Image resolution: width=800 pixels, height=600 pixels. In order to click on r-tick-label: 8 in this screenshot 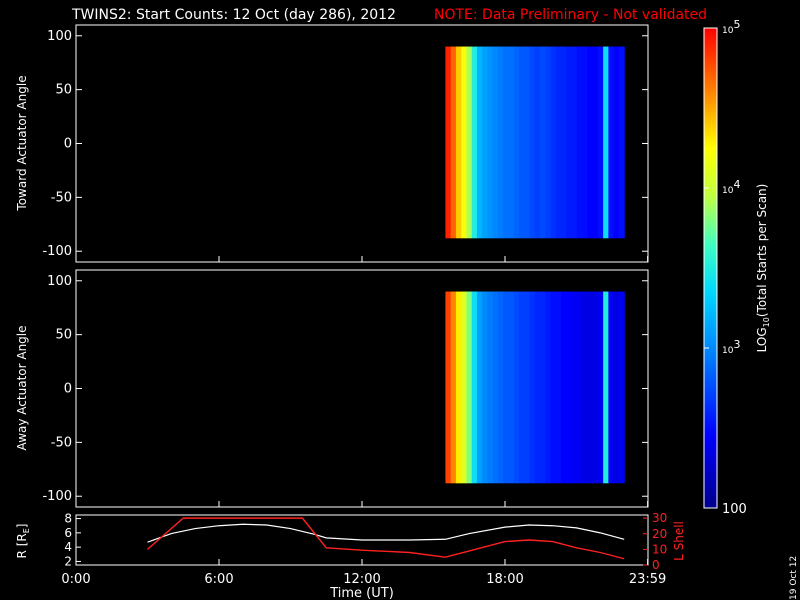, I will do `click(68, 519)`.